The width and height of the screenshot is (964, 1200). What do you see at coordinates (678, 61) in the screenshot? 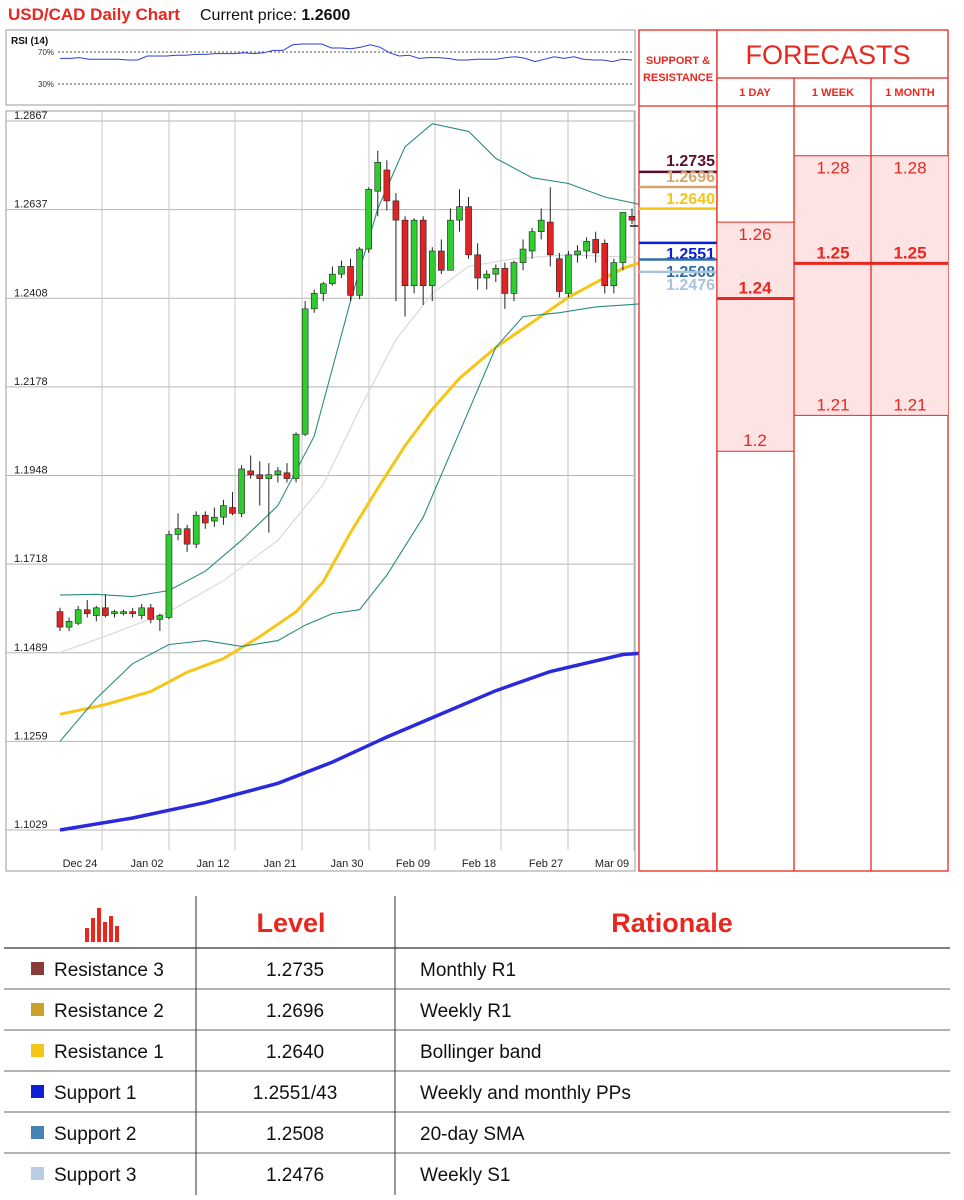
I see `sr-title-line1: SUPPORT &` at bounding box center [678, 61].